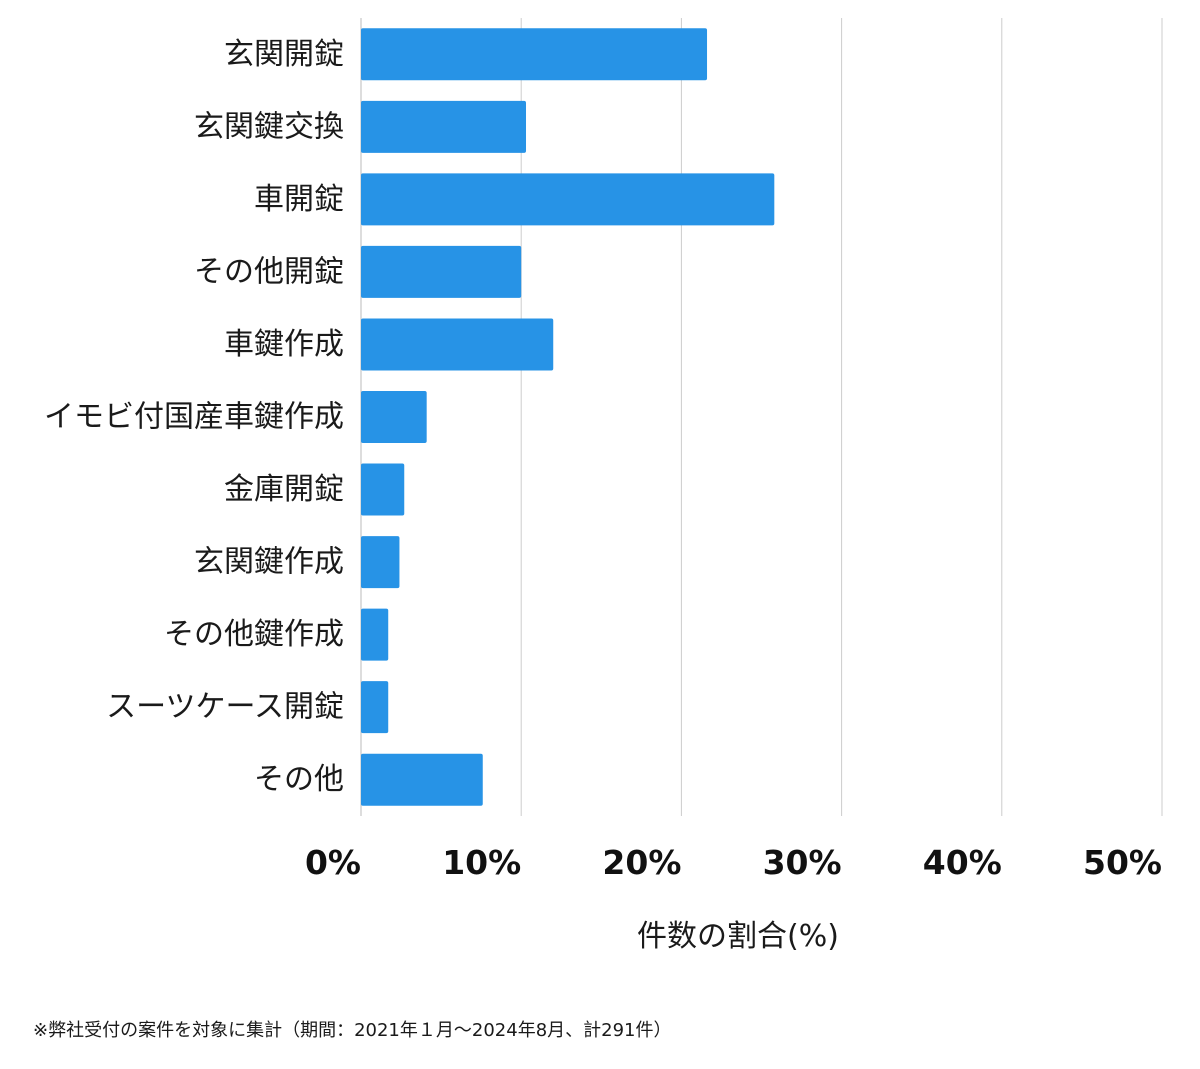 The width and height of the screenshot is (1200, 1069). I want to click on category-label: 車鍵作成, so click(284, 344).